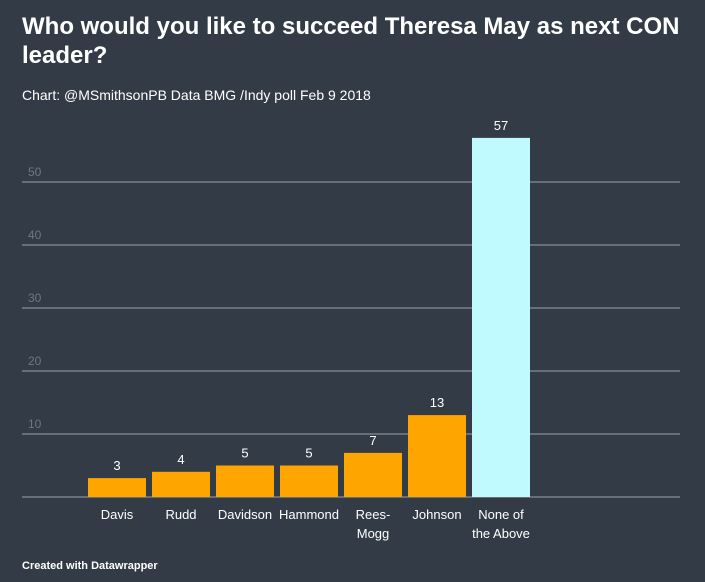 Image resolution: width=705 pixels, height=582 pixels. What do you see at coordinates (35, 361) in the screenshot?
I see `y-tick-label: 20` at bounding box center [35, 361].